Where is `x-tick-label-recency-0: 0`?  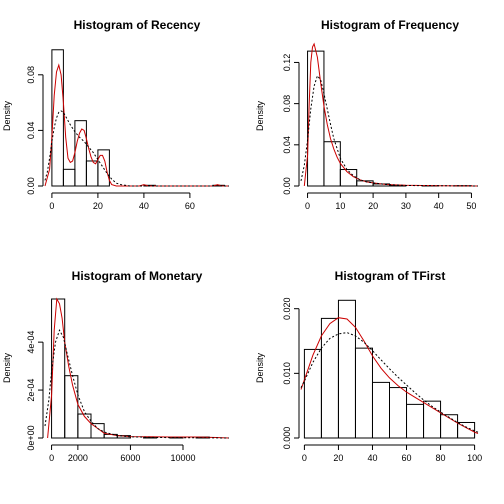
x-tick-label-recency-0: 0 is located at coordinates (51, 206).